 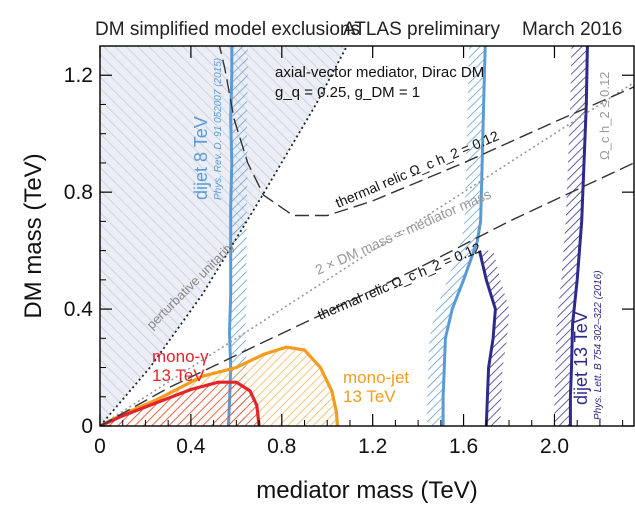 What do you see at coordinates (572, 29) in the screenshot?
I see `header-right: March 2016` at bounding box center [572, 29].